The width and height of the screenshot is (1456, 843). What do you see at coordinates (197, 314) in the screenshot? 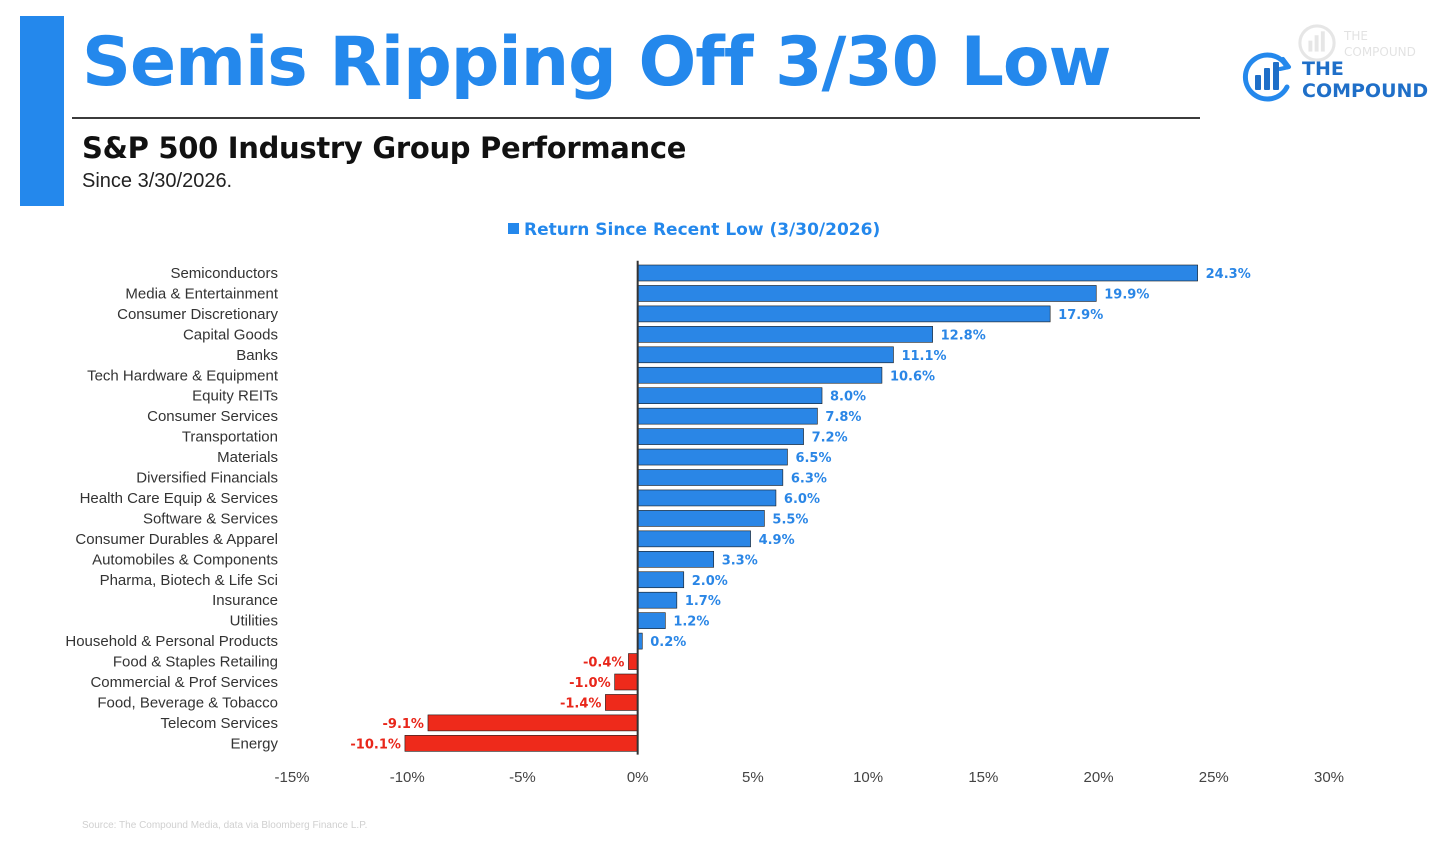
I see `category-label: Consumer Discretionary` at bounding box center [197, 314].